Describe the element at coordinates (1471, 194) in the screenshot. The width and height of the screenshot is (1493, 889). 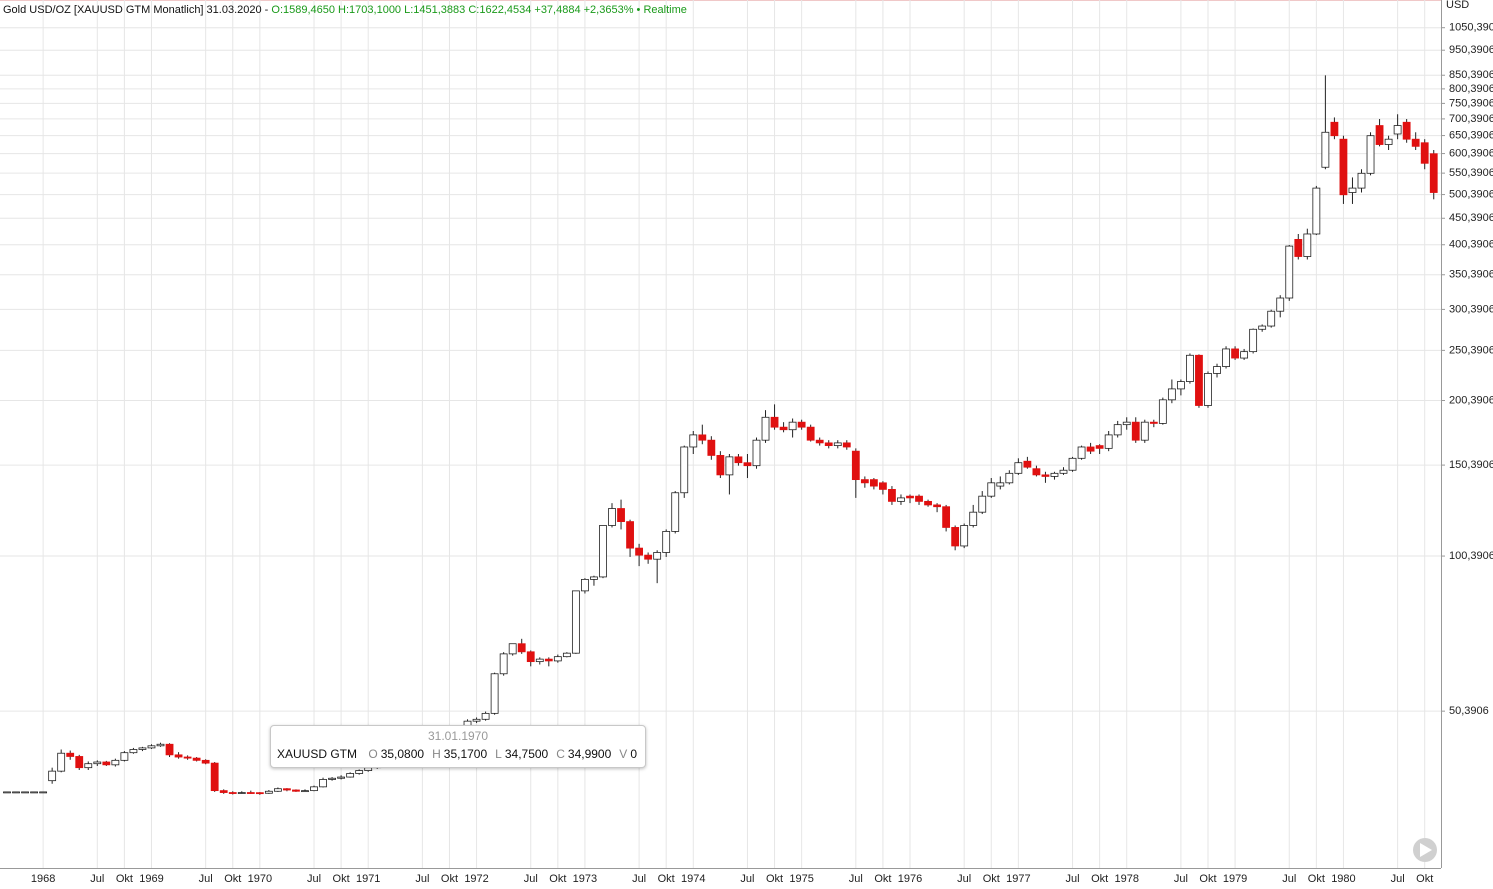
I see `y-tick-label: 500,3906` at that location.